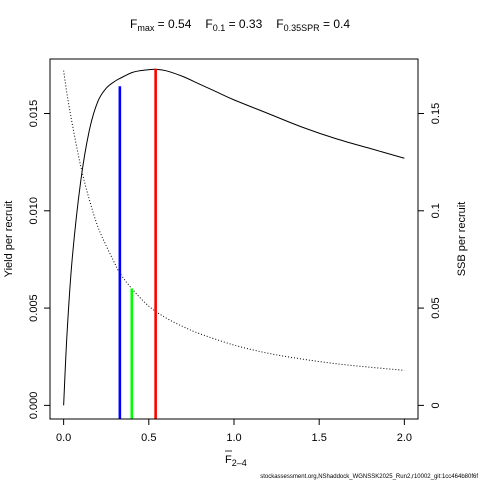 The height and width of the screenshot is (480, 480). What do you see at coordinates (63, 438) in the screenshot?
I see `x-tick-label: 0.0` at bounding box center [63, 438].